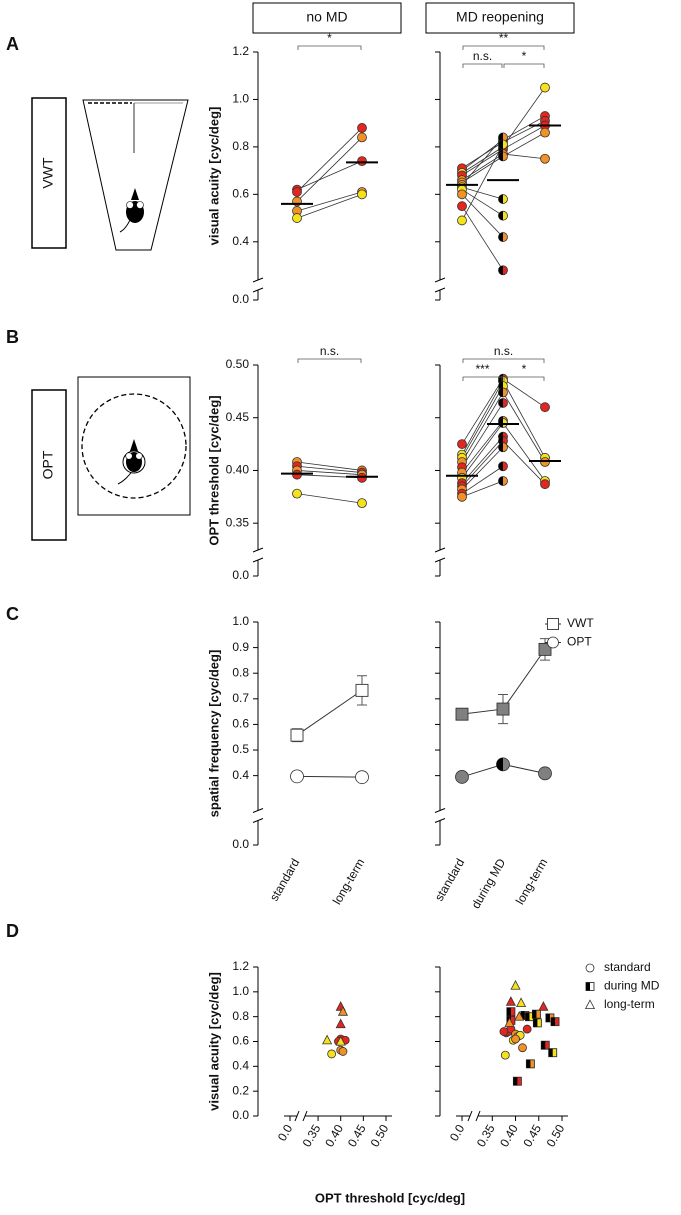 Image resolution: width=681 pixels, height=1215 pixels. Describe the element at coordinates (312, 1136) in the screenshot. I see `x-tick-label: 0.35` at that location.